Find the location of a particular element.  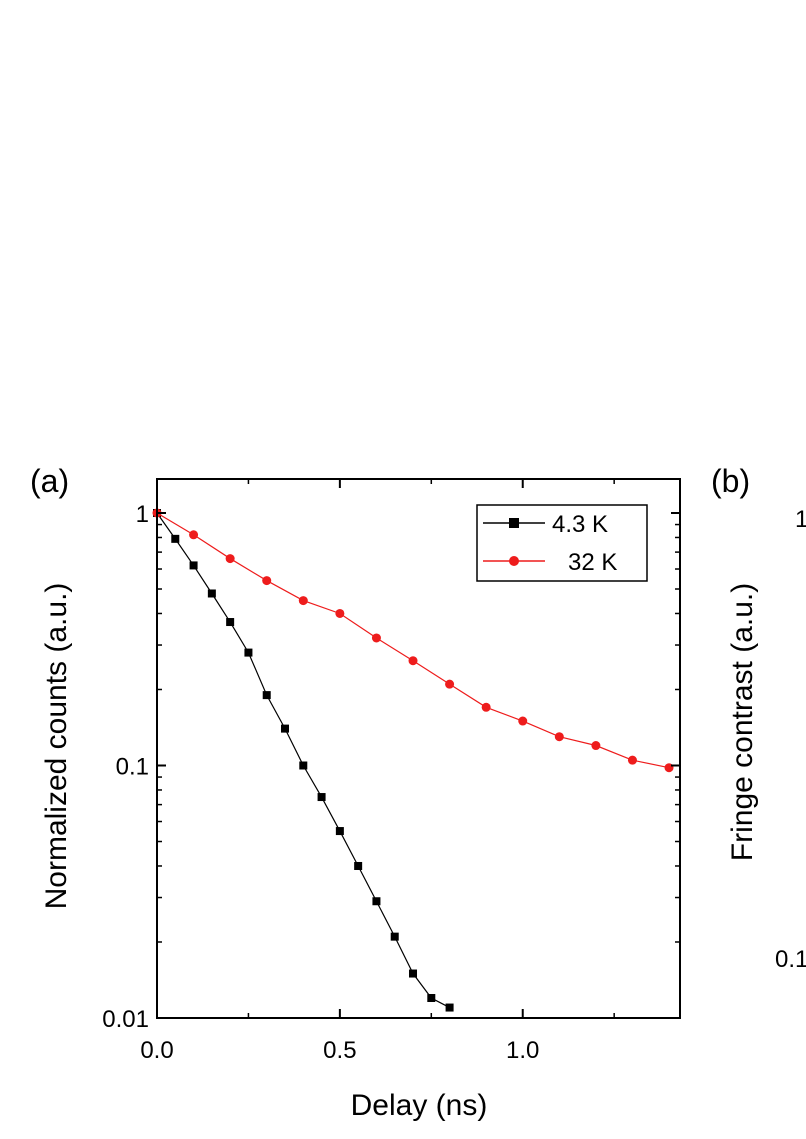

legend-label-32k: 32 K is located at coordinates (592, 562).